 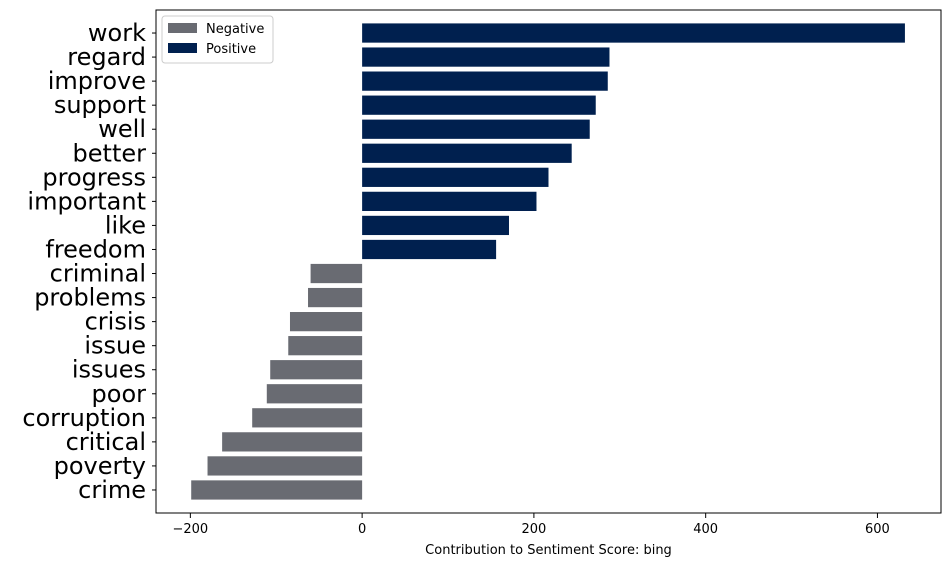 I want to click on bar-criminal, so click(x=336, y=273).